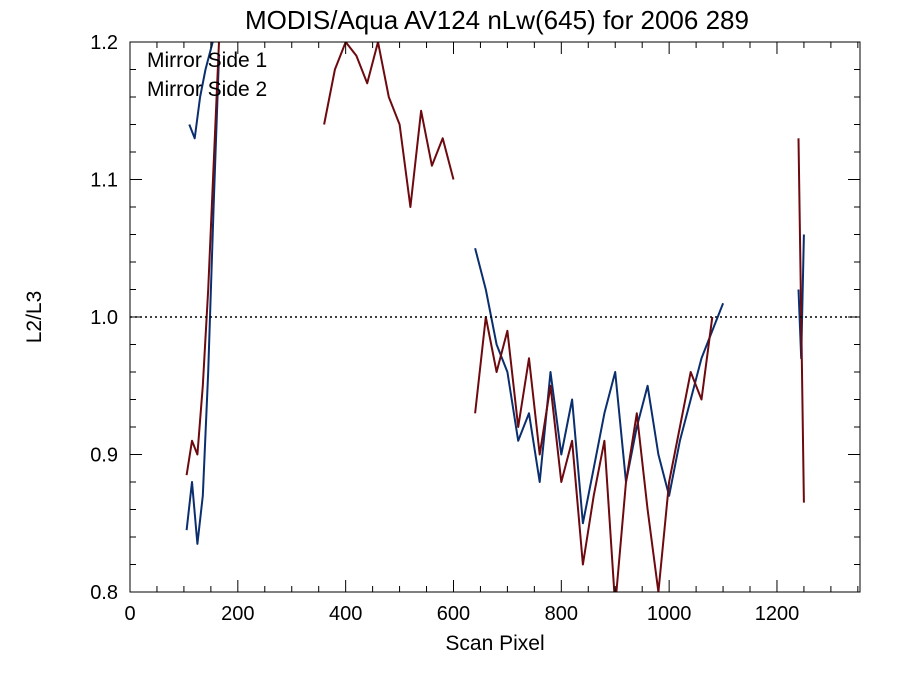 Image resolution: width=900 pixels, height=675 pixels. I want to click on x-tick-label: 1200, so click(777, 614).